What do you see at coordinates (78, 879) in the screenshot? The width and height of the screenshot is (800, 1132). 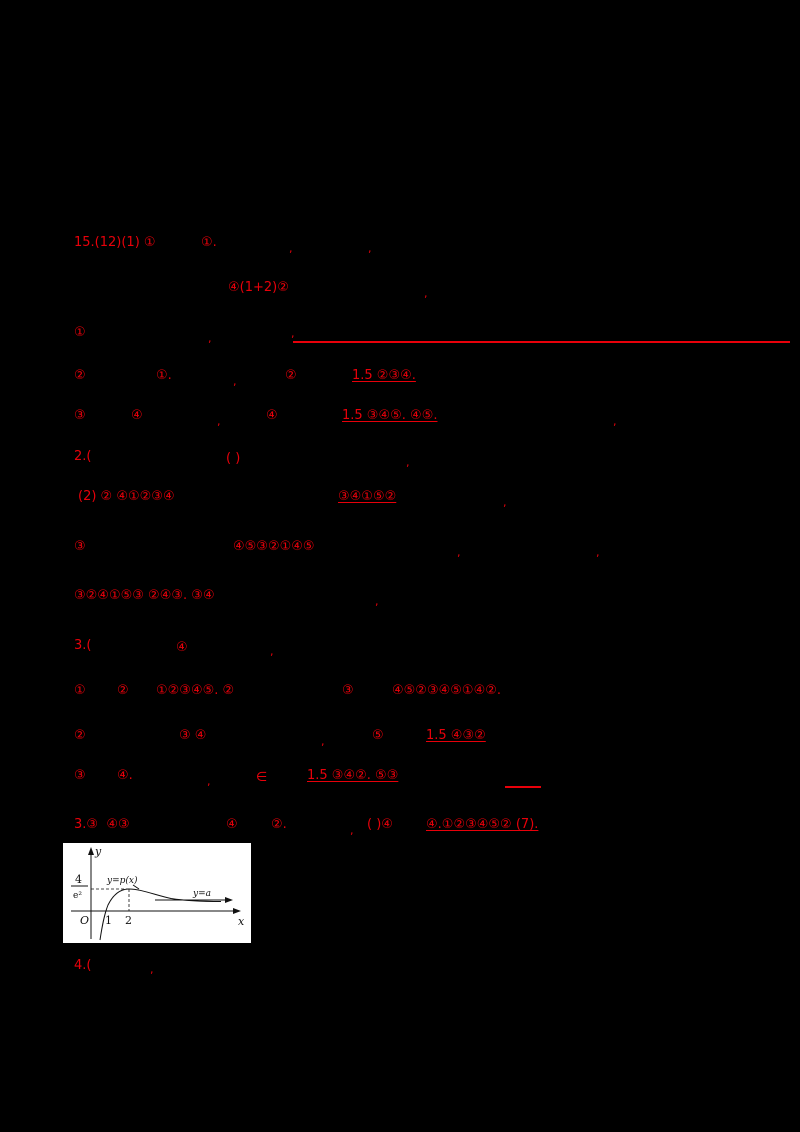 I see `frac-numerator: 4` at bounding box center [78, 879].